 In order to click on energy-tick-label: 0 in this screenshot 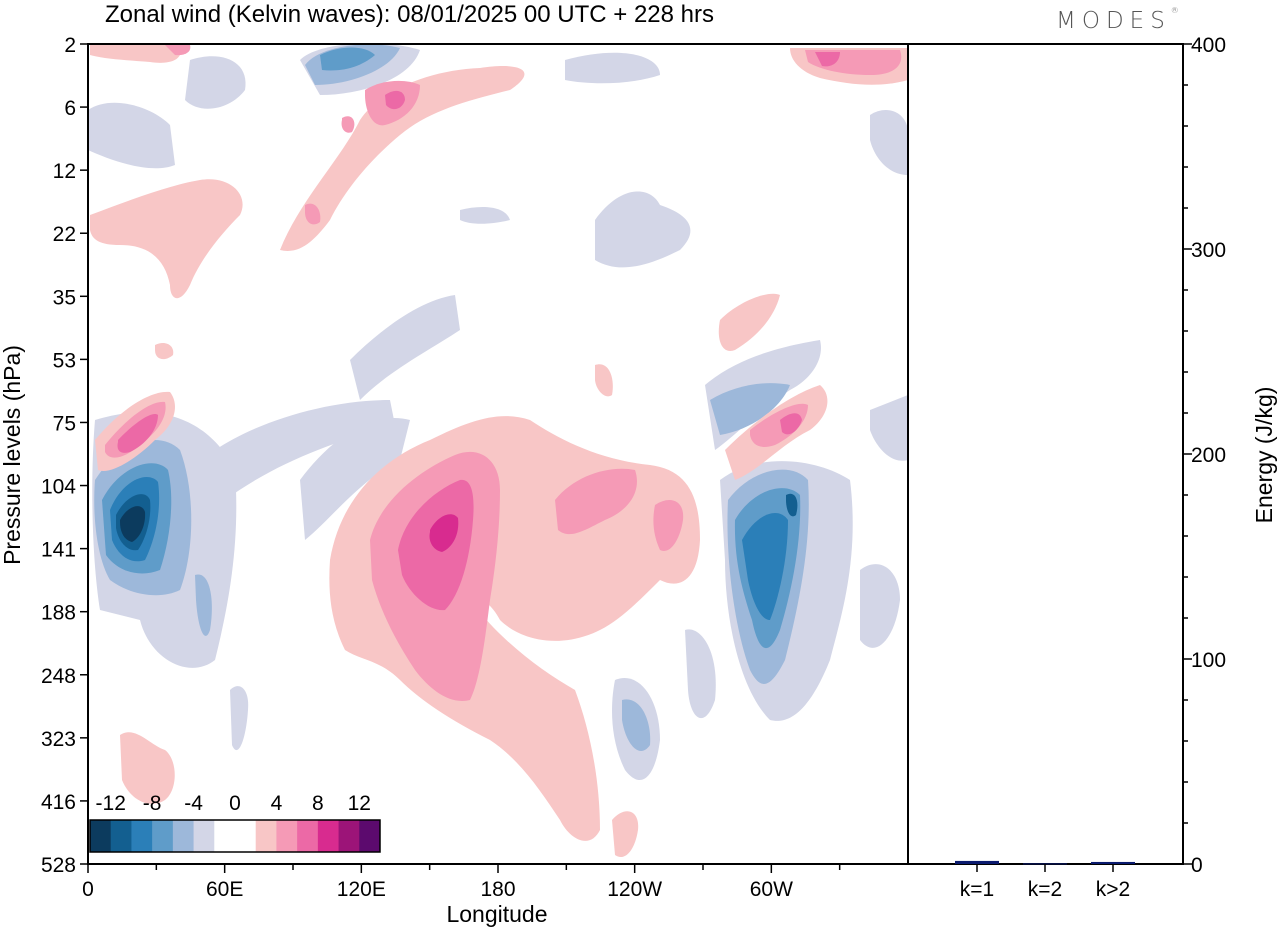, I will do `click(1197, 865)`.